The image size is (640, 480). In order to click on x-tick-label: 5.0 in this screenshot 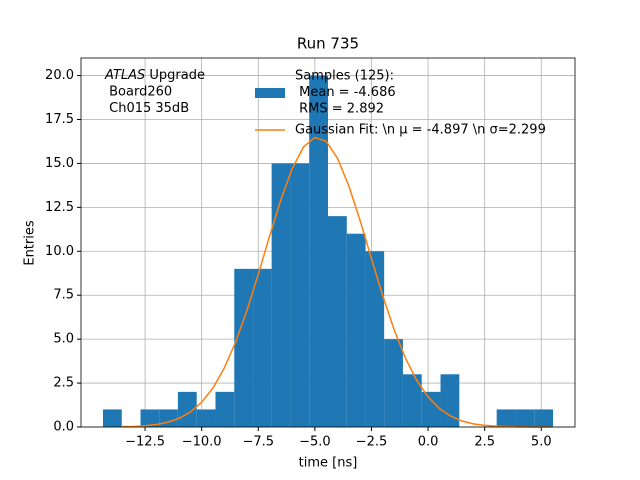, I will do `click(541, 442)`.